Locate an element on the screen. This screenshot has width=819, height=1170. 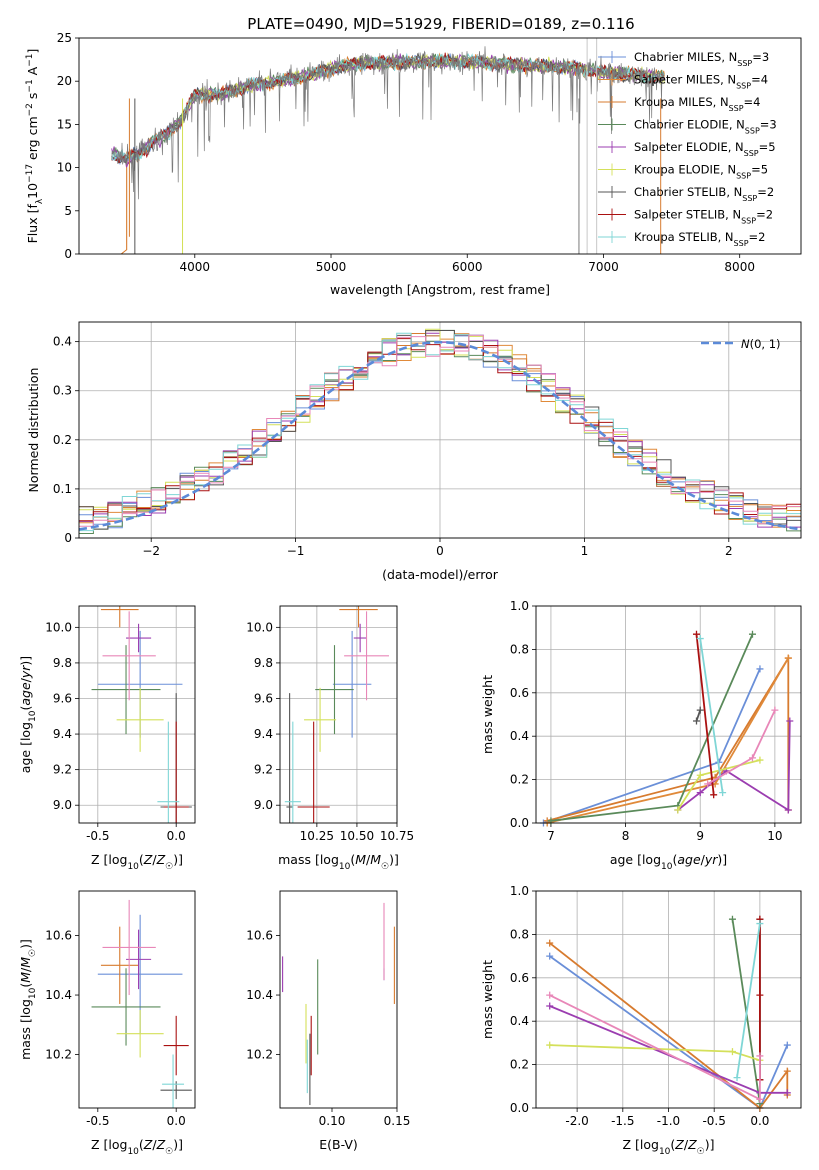
y-tick-label: 0.8 is located at coordinates (519, 934).